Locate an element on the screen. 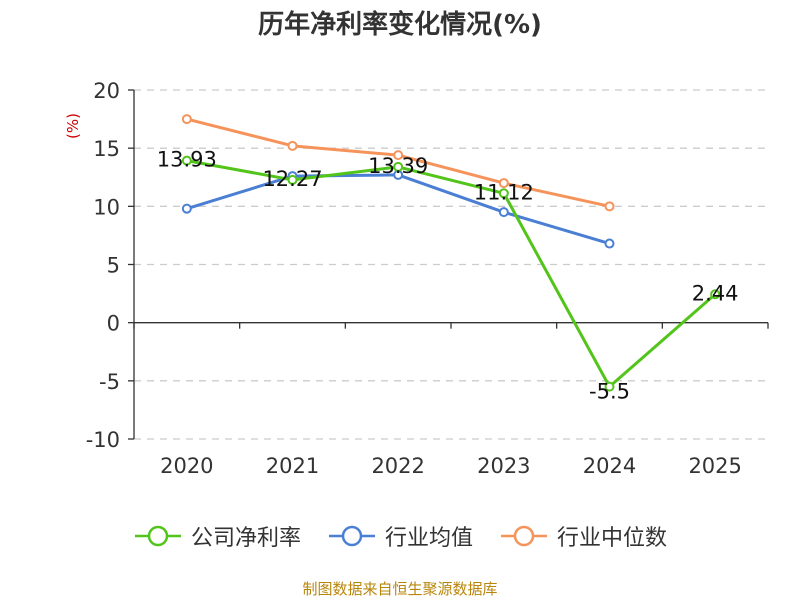  y-tick-label: -5 is located at coordinates (109, 382).